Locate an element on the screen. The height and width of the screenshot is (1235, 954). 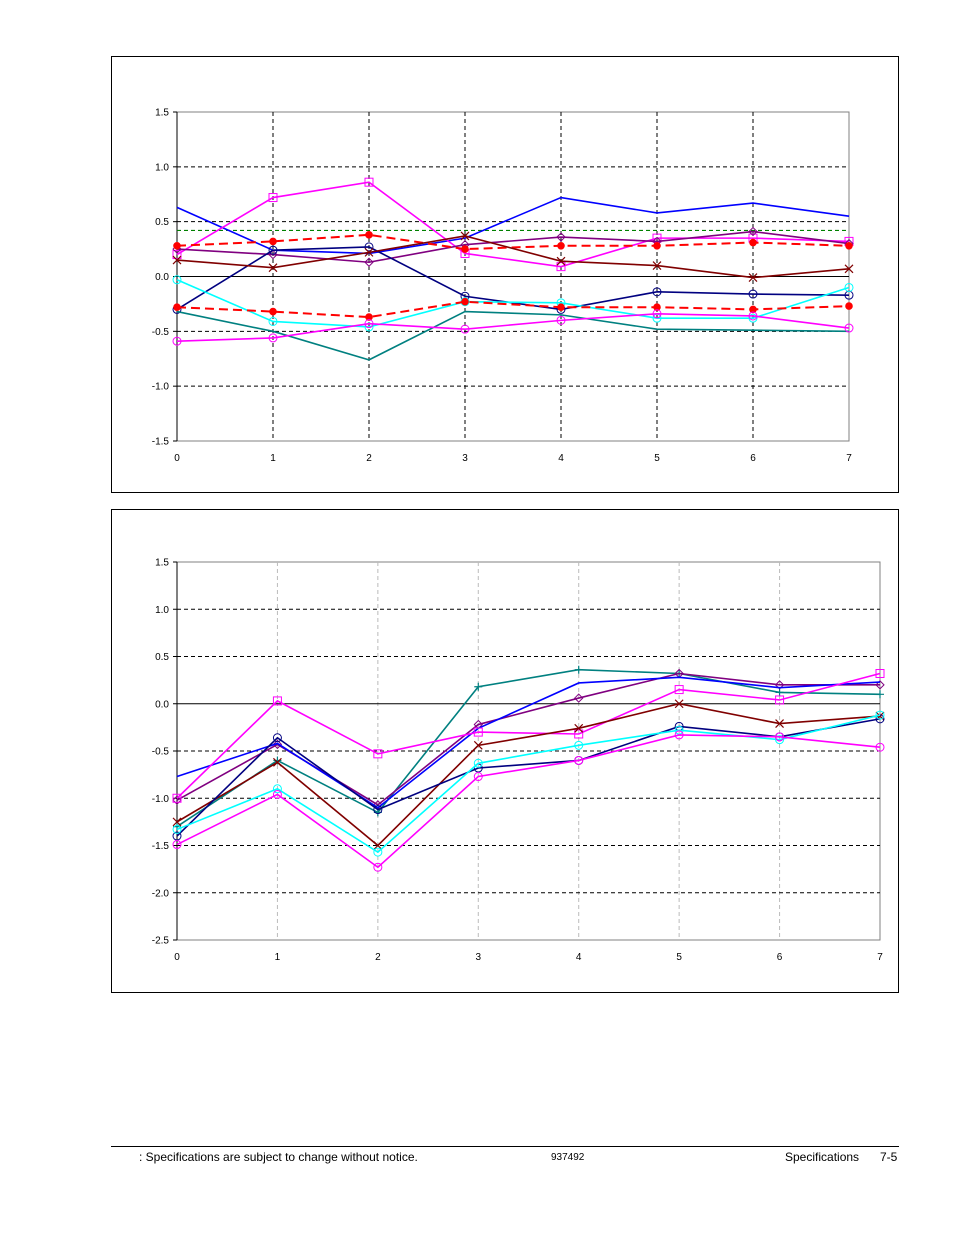
chart-1-line-magenta-square is located at coordinates (513, 224).